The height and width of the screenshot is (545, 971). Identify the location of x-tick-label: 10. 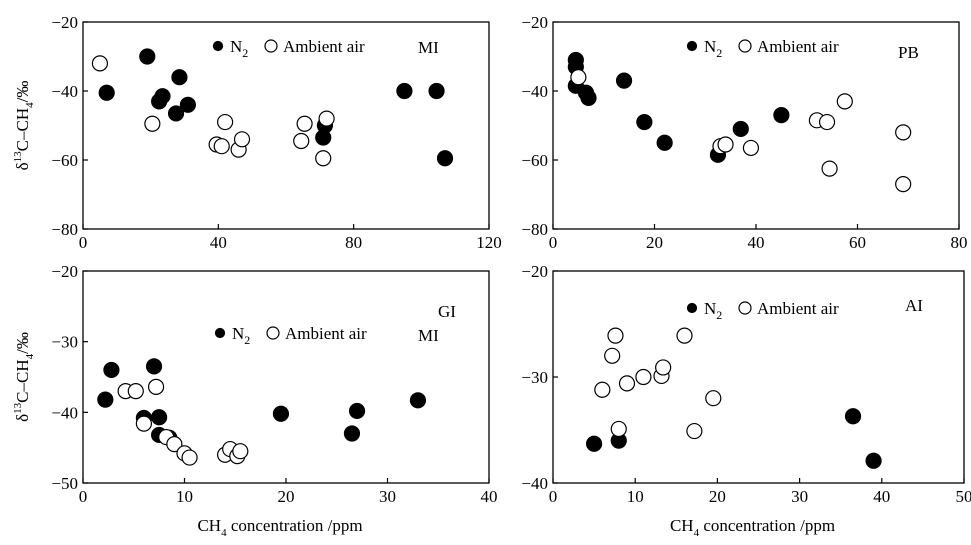
(184, 496).